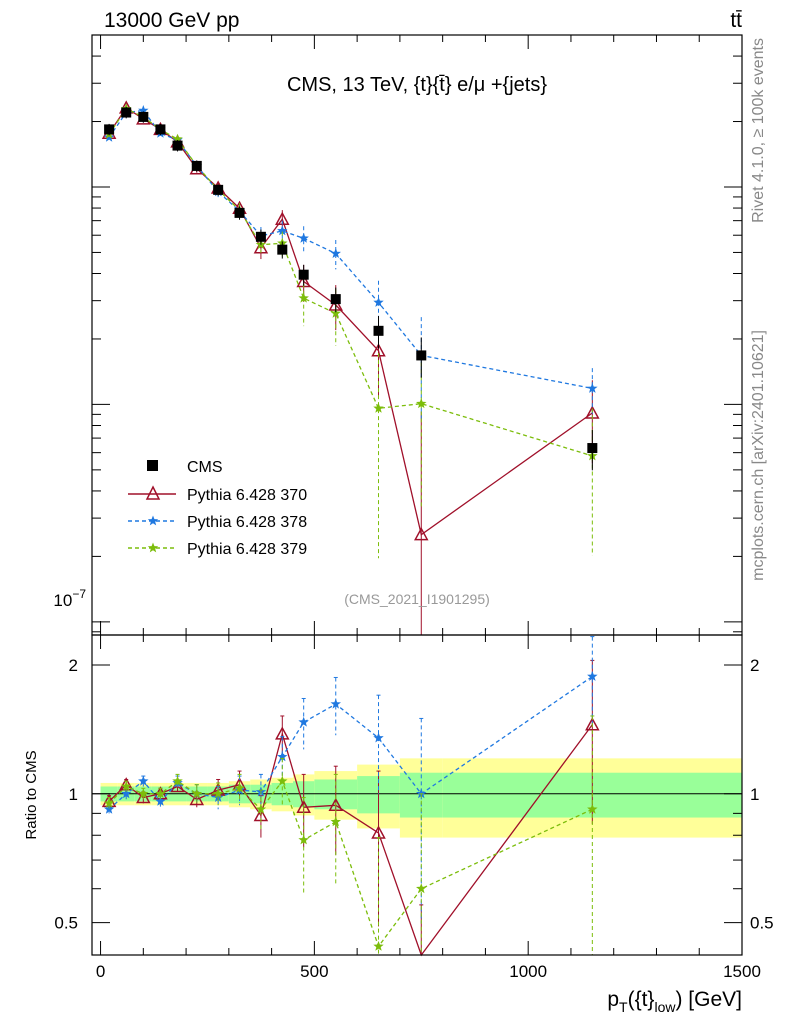 The width and height of the screenshot is (786, 1024). I want to click on legend-marker-p370, so click(153, 492).